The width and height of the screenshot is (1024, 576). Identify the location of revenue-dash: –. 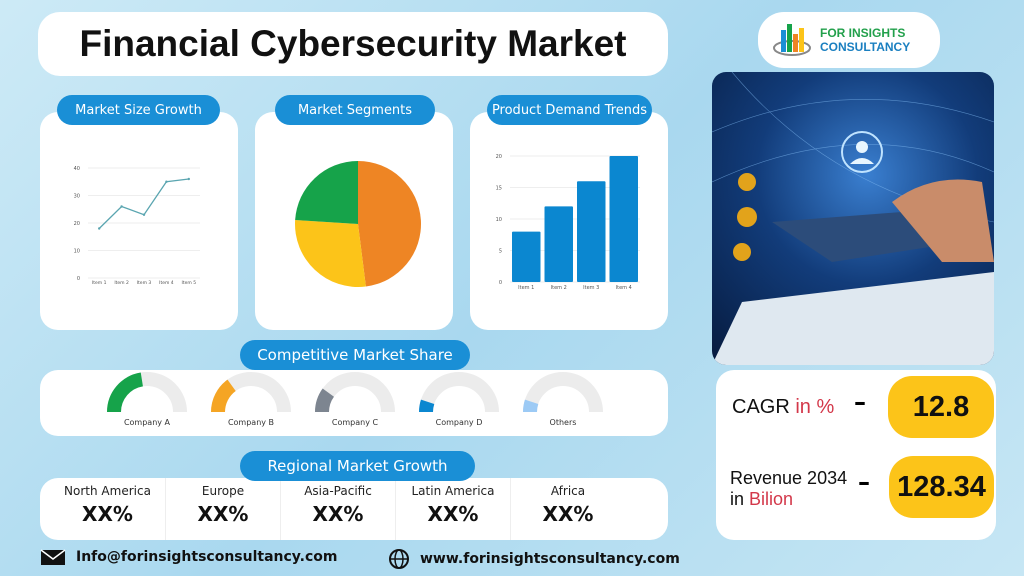
(864, 482).